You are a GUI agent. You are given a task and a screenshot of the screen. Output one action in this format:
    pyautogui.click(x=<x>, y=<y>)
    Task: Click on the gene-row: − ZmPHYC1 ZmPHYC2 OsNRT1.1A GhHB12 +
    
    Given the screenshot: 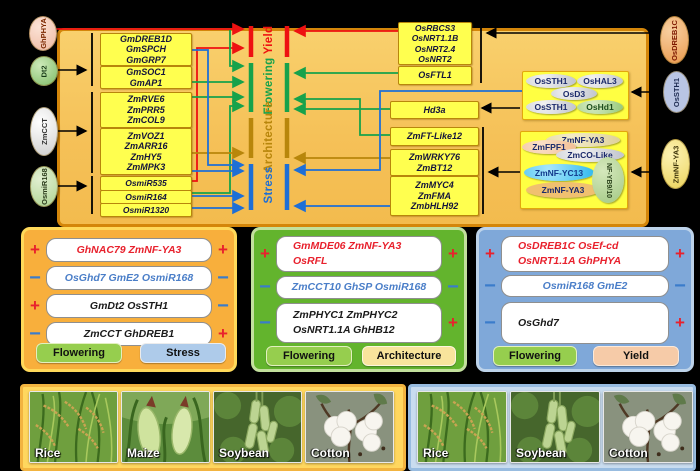 What is the action you would take?
    pyautogui.click(x=359, y=323)
    